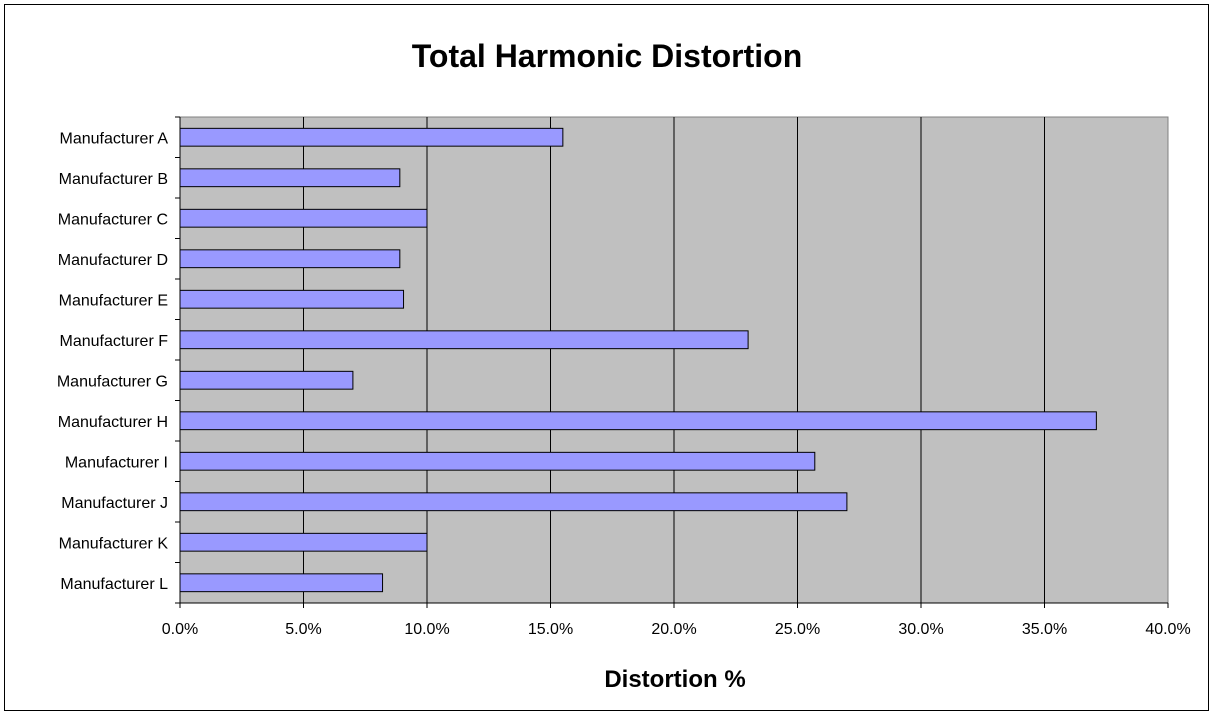 Image resolution: width=1215 pixels, height=717 pixels. I want to click on y-tick-label: Manufacturer E, so click(113, 300).